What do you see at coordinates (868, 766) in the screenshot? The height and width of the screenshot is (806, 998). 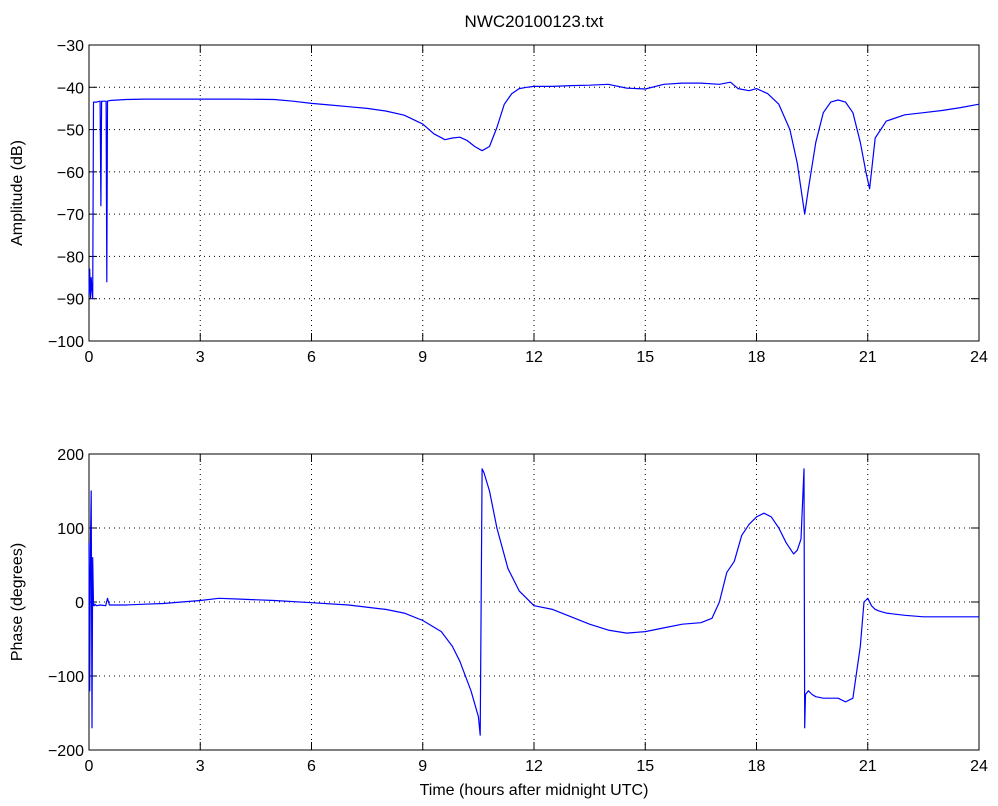 I see `phase-x-tick-label: 21` at bounding box center [868, 766].